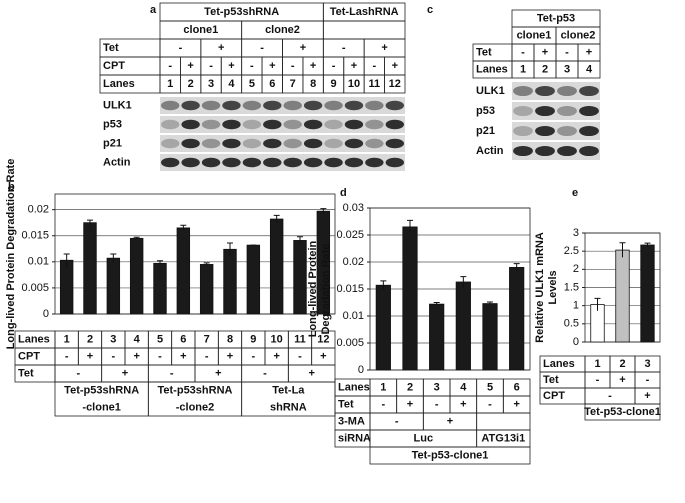 The height and width of the screenshot is (503, 685). Describe the element at coordinates (195, 390) in the screenshot. I see `cell-text: Tet-p53shRNA` at that location.